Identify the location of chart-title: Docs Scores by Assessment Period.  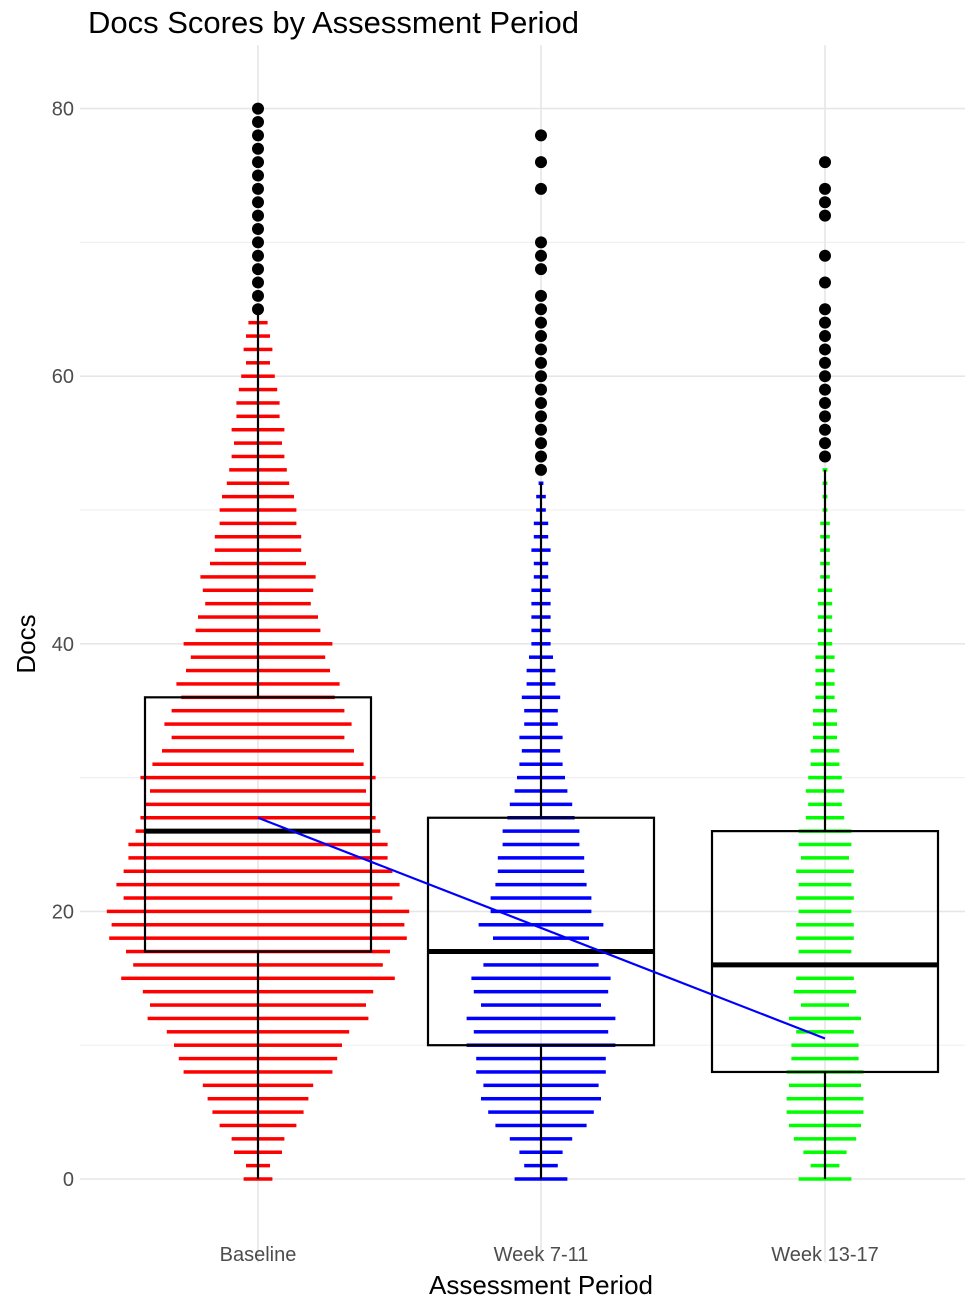
(333, 22).